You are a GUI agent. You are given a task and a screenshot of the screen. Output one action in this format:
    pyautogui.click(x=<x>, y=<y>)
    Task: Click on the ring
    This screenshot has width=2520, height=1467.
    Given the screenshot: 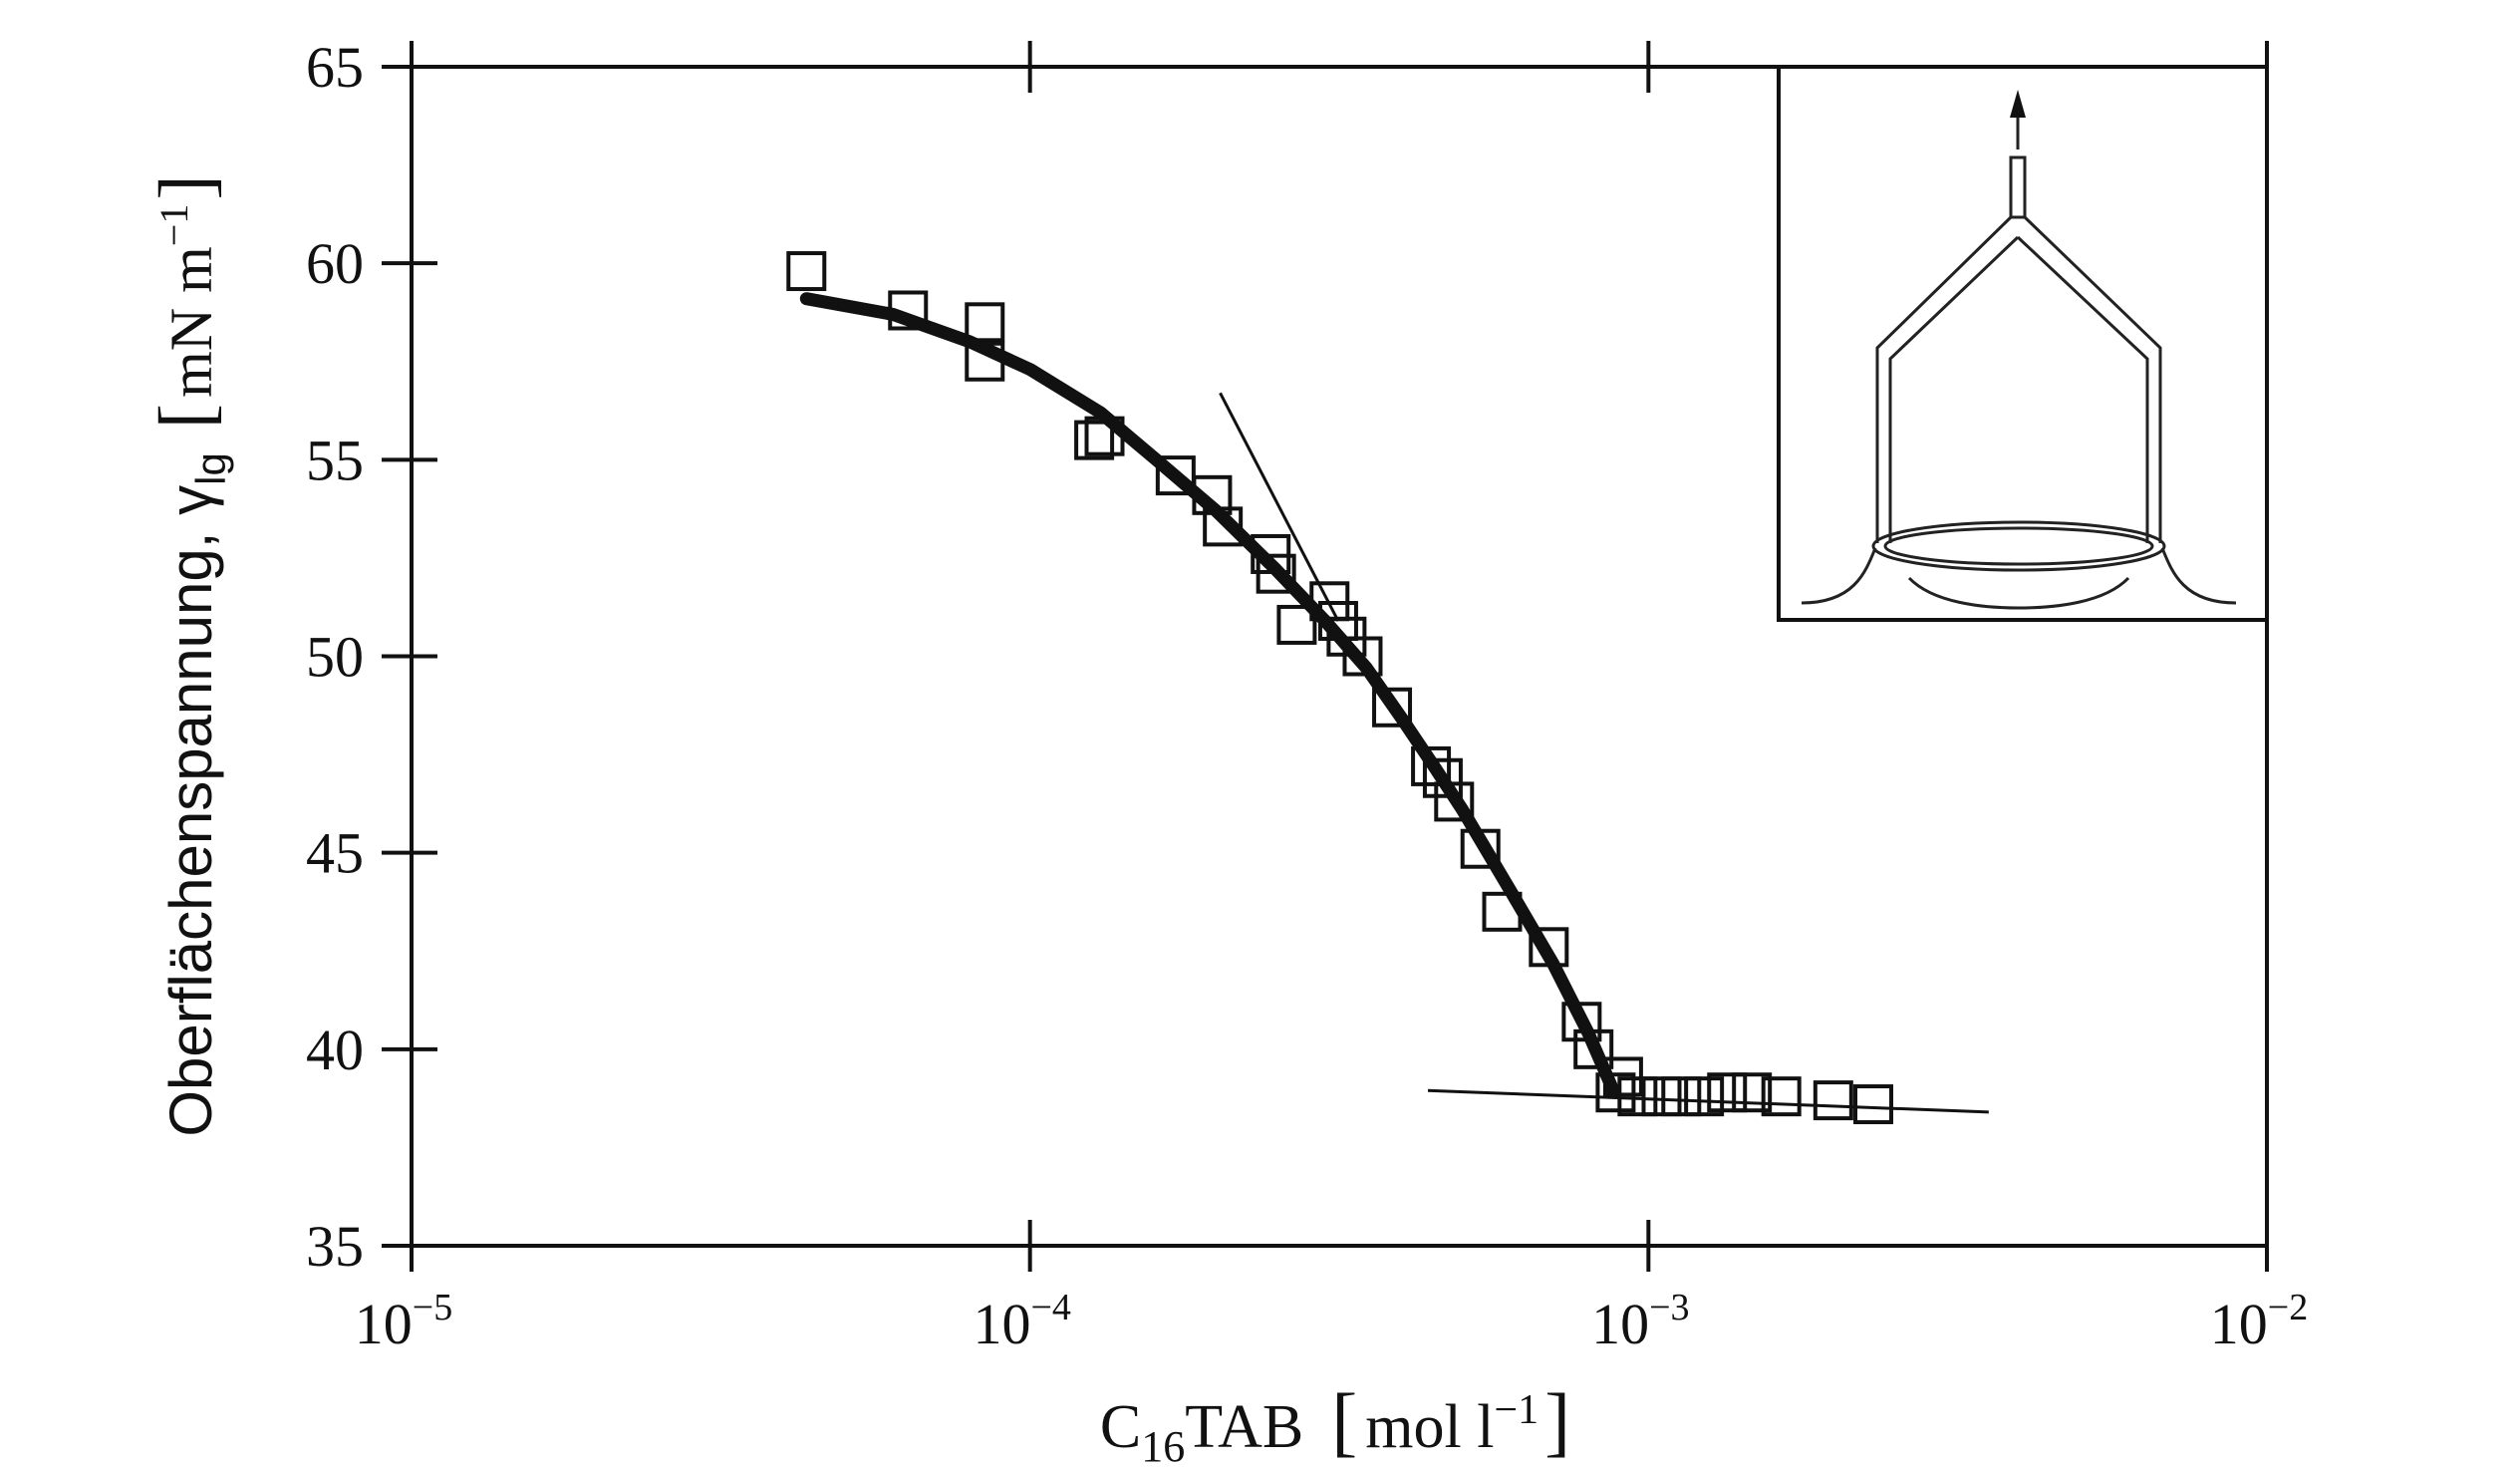 What is the action you would take?
    pyautogui.click(x=2018, y=546)
    